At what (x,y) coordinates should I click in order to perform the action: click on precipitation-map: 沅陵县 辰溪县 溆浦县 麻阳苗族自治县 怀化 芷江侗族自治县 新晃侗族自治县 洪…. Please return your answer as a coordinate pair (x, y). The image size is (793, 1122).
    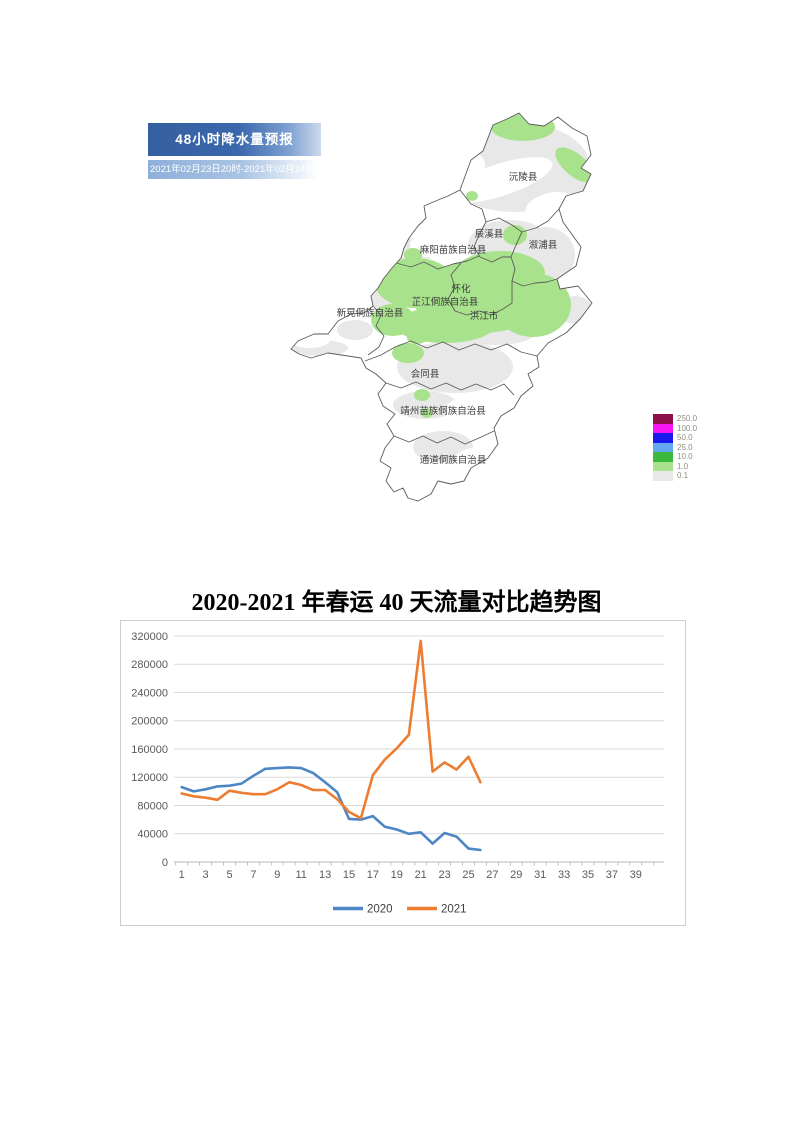
    Looking at the image, I should click on (441, 307).